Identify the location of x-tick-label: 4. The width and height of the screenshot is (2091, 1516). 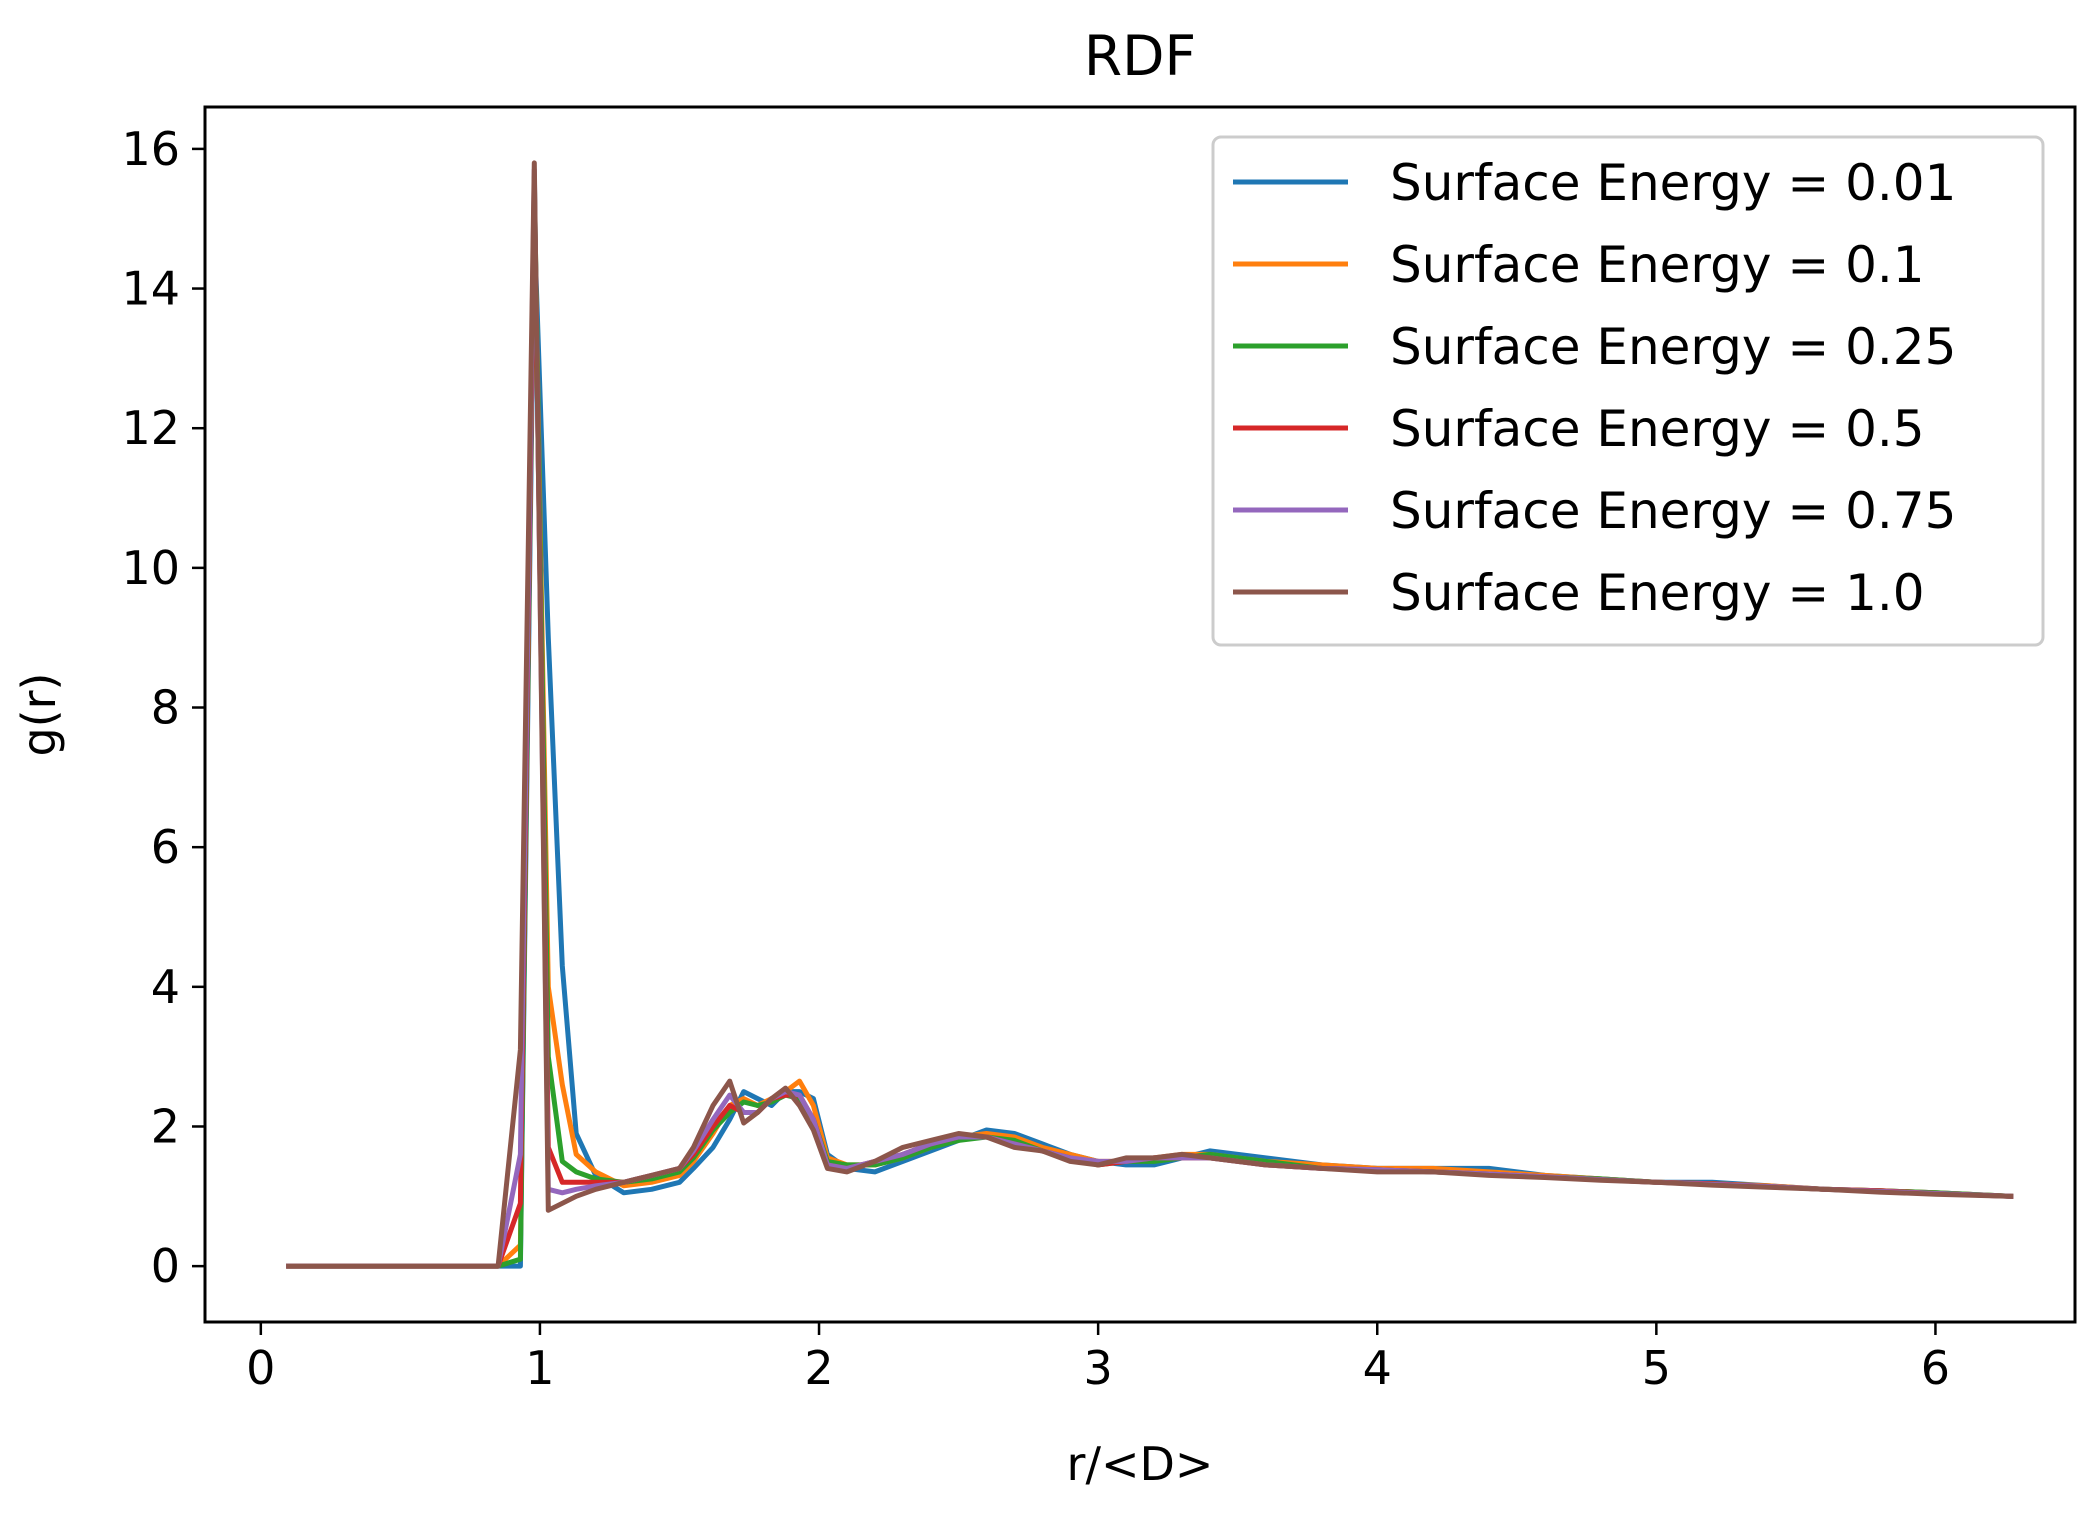
(1377, 1368).